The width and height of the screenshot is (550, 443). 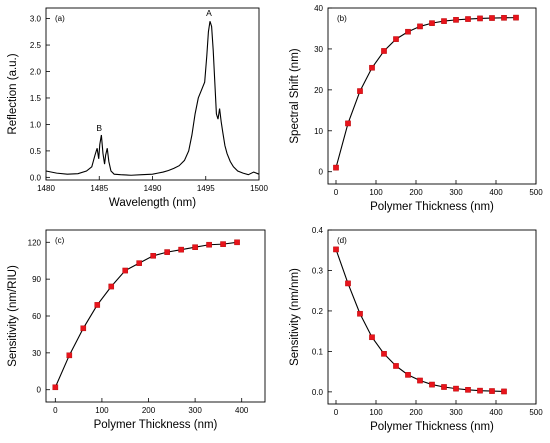 What do you see at coordinates (153, 188) in the screenshot?
I see `x-tick-label: 1490` at bounding box center [153, 188].